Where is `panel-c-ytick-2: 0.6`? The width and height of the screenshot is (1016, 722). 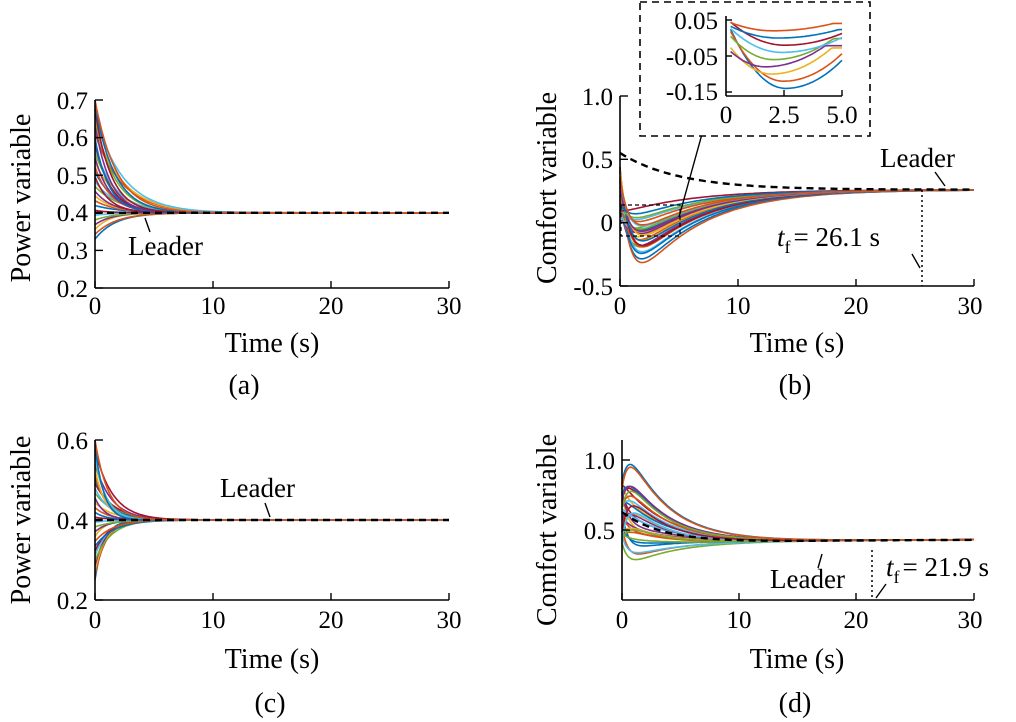
panel-c-ytick-2: 0.6 is located at coordinates (72, 441).